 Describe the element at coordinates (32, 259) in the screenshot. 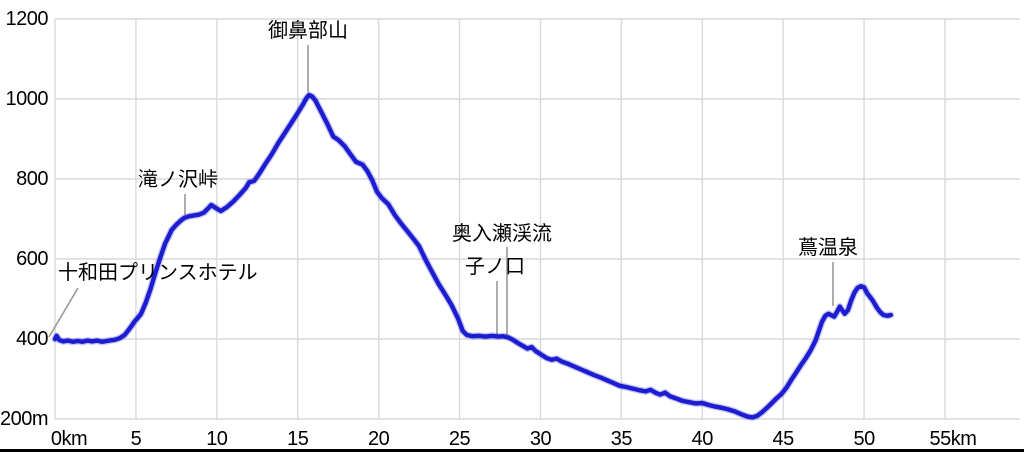

I see `y-axis-tick-label: 600` at that location.